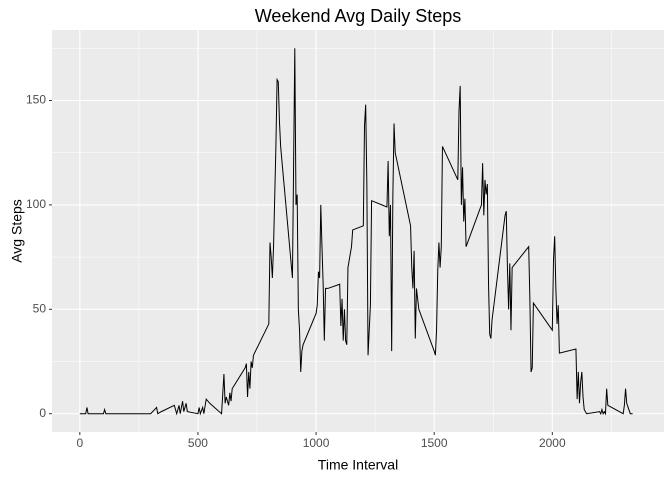 The image size is (672, 480). I want to click on y-tick-label: 0, so click(42, 413).